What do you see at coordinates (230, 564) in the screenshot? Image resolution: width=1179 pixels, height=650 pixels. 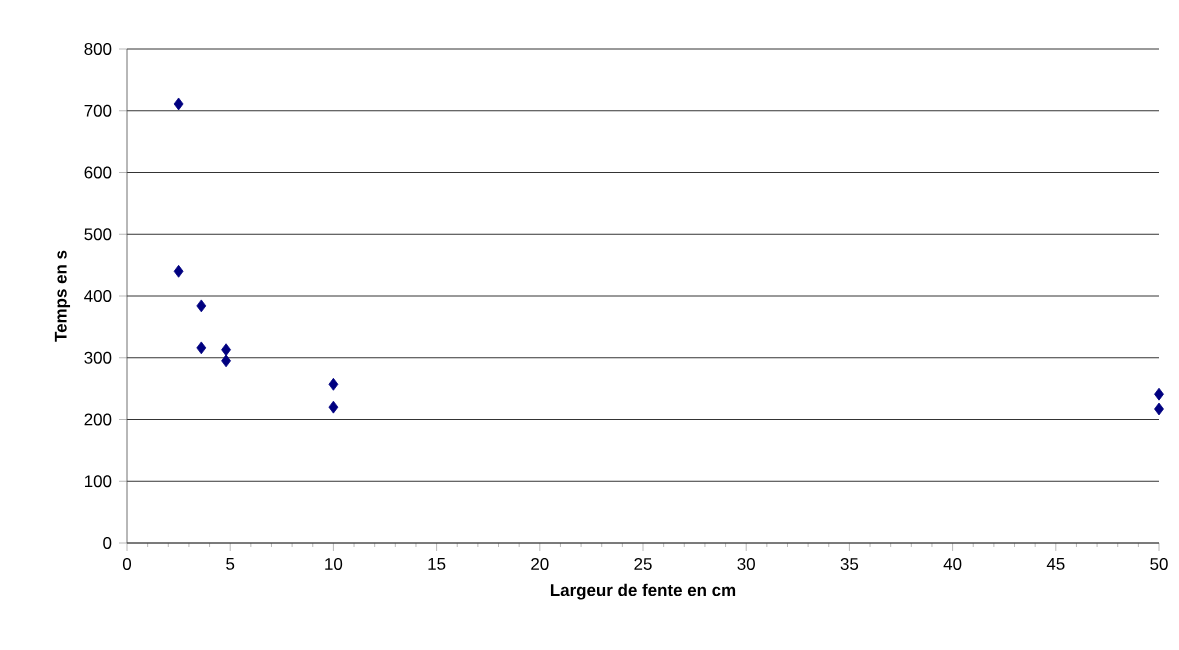 I see `x-tick-label: 5` at bounding box center [230, 564].